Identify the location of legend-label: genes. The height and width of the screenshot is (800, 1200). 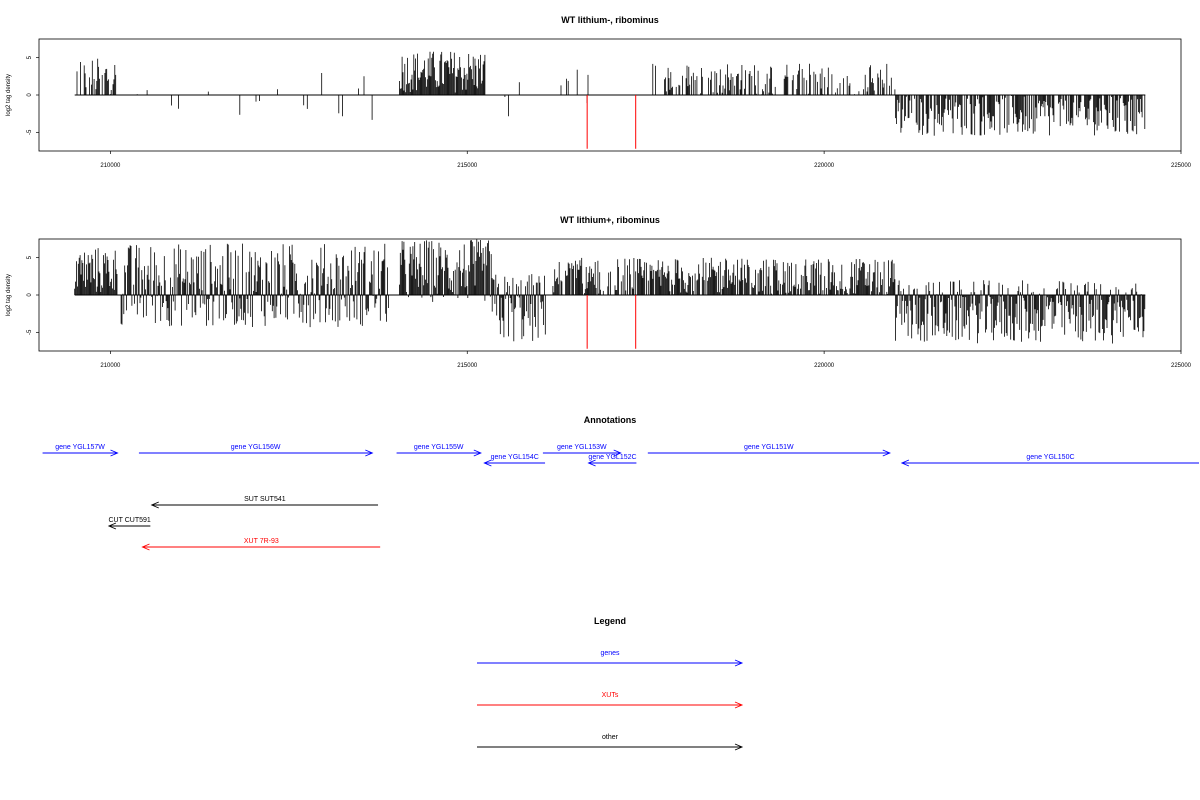
(610, 653).